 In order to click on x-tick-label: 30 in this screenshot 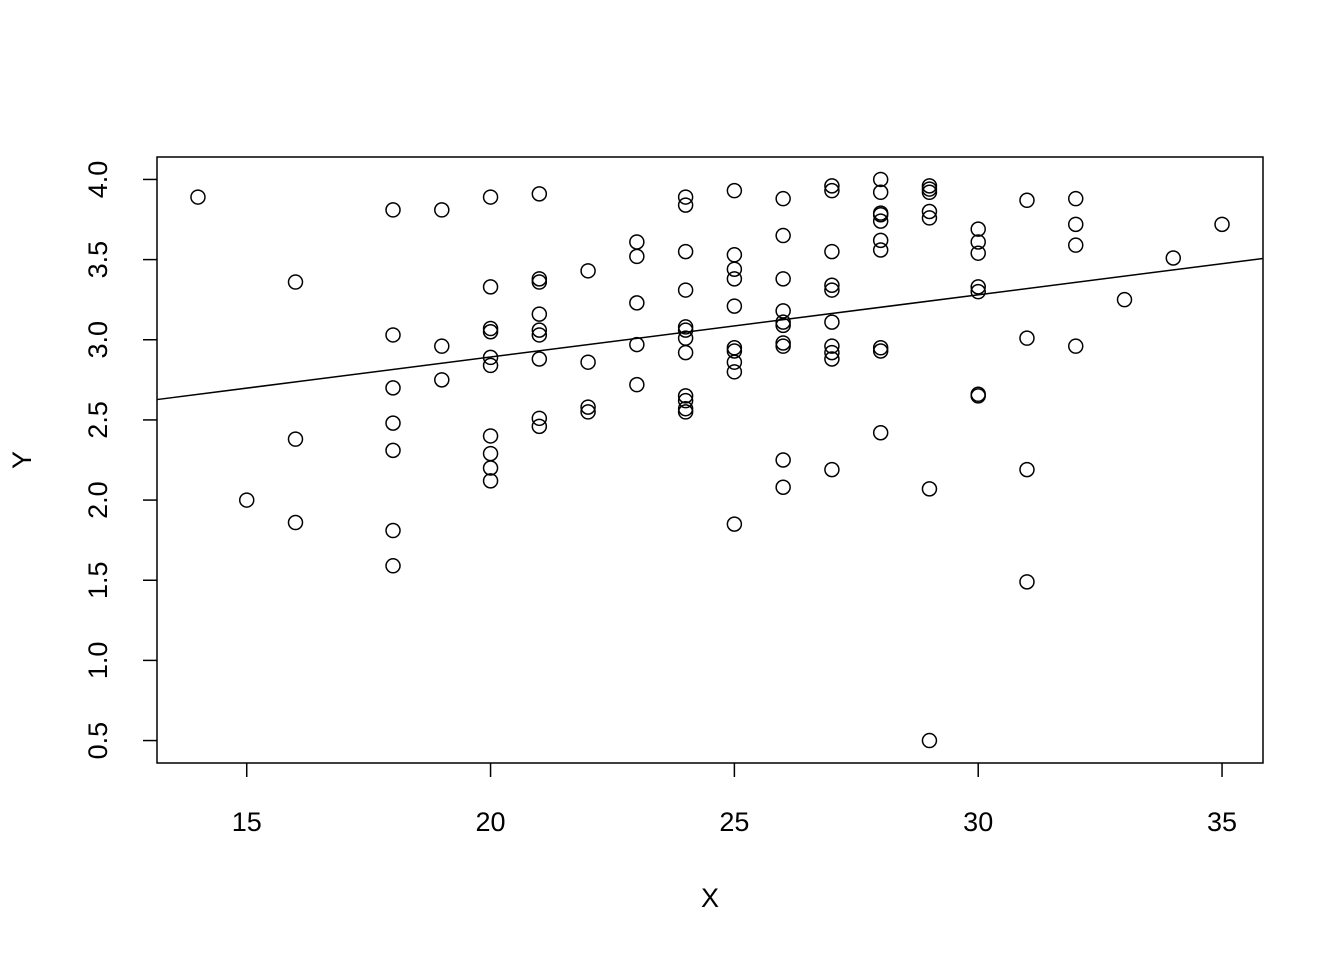, I will do `click(978, 822)`.